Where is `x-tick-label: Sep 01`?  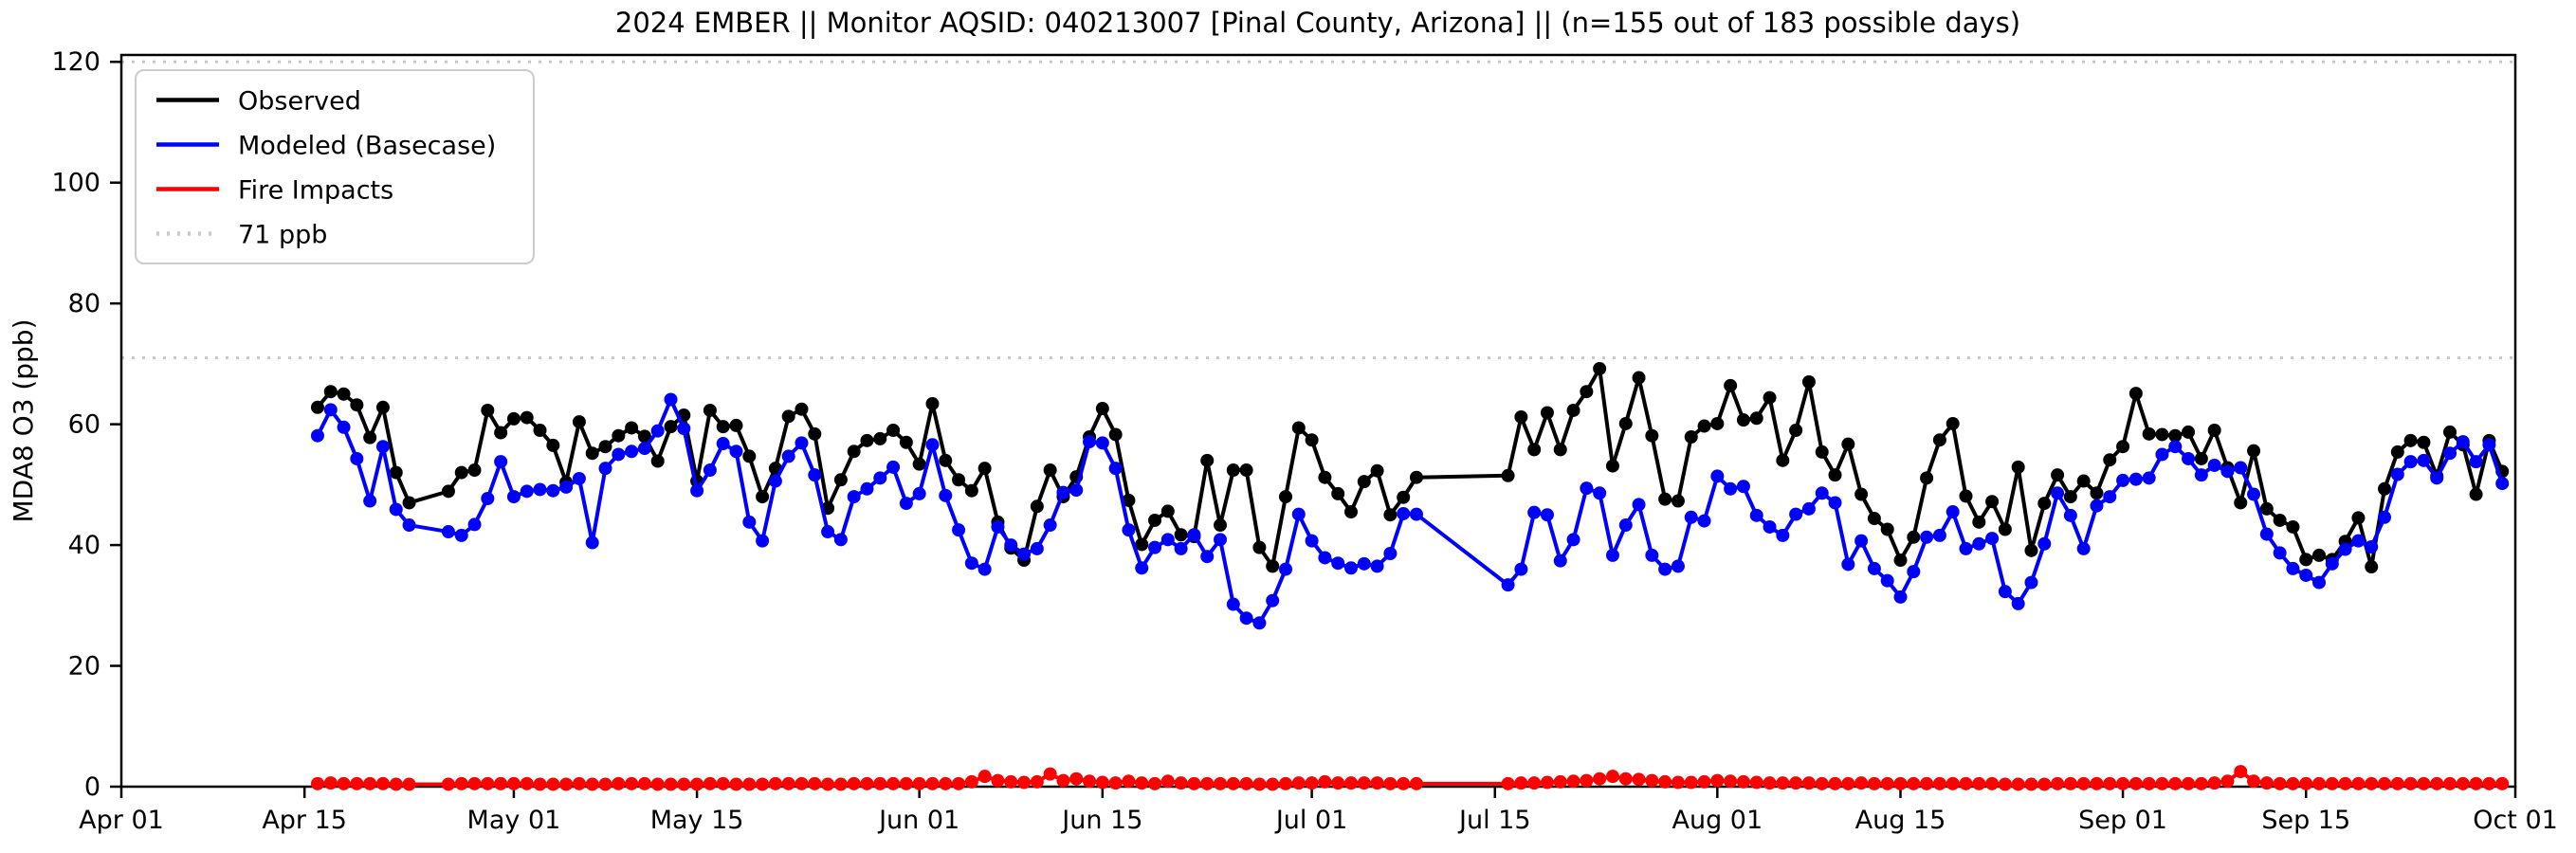
x-tick-label: Sep 01 is located at coordinates (2122, 820).